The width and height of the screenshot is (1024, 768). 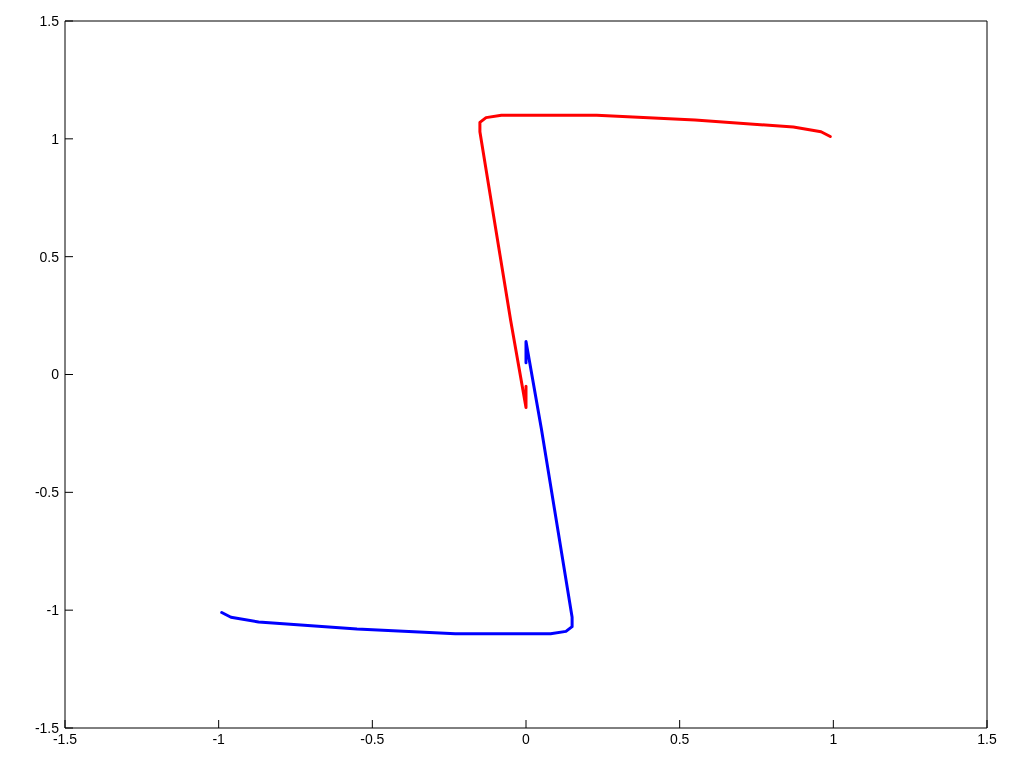 I want to click on y-tick-label: -1, so click(x=53, y=610).